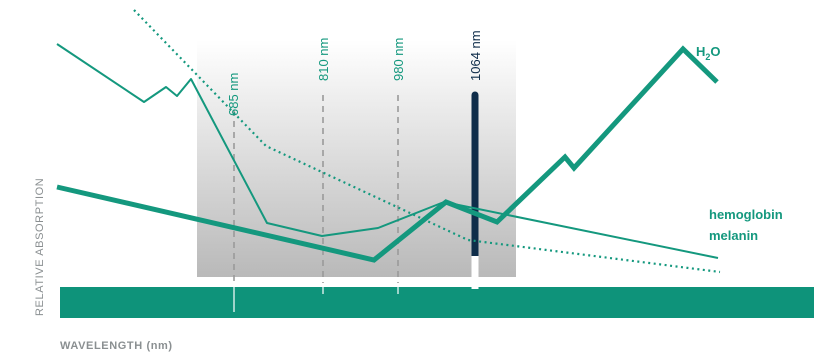  I want to click on series-label-melanin: melanin, so click(733, 235).